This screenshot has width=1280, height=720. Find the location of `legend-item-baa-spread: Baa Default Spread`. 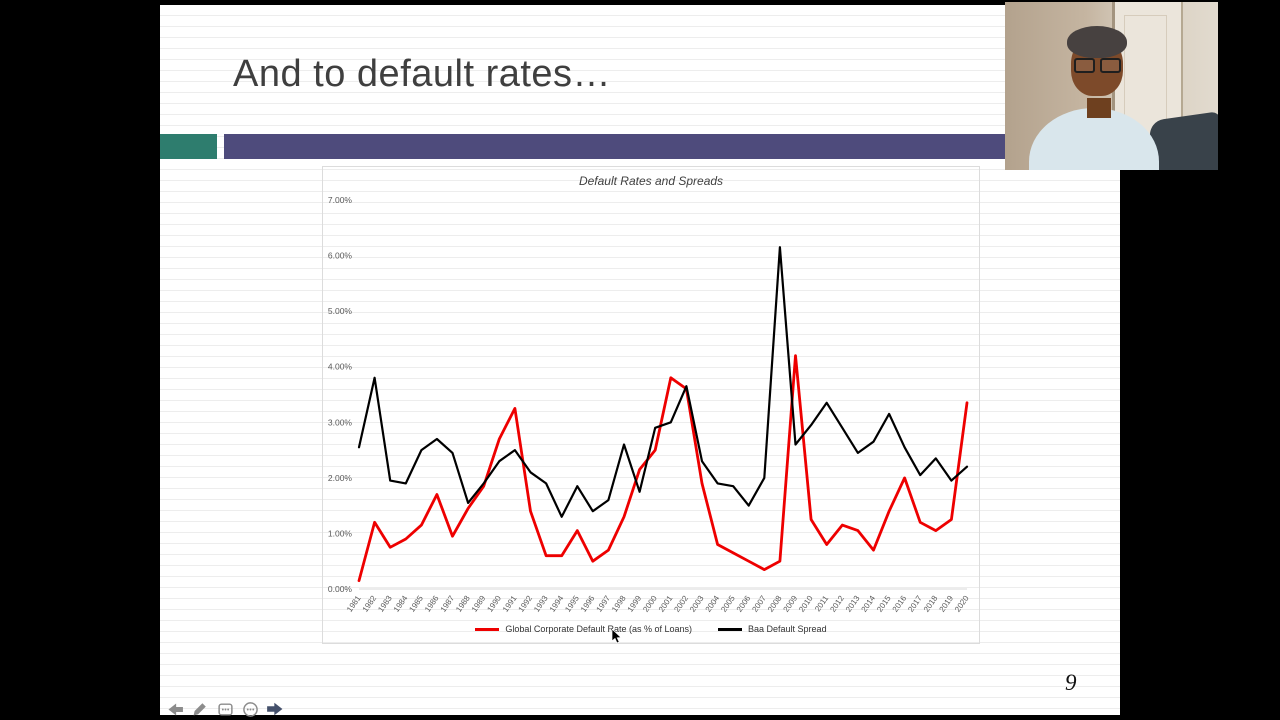

legend-item-baa-spread: Baa Default Spread is located at coordinates (772, 629).